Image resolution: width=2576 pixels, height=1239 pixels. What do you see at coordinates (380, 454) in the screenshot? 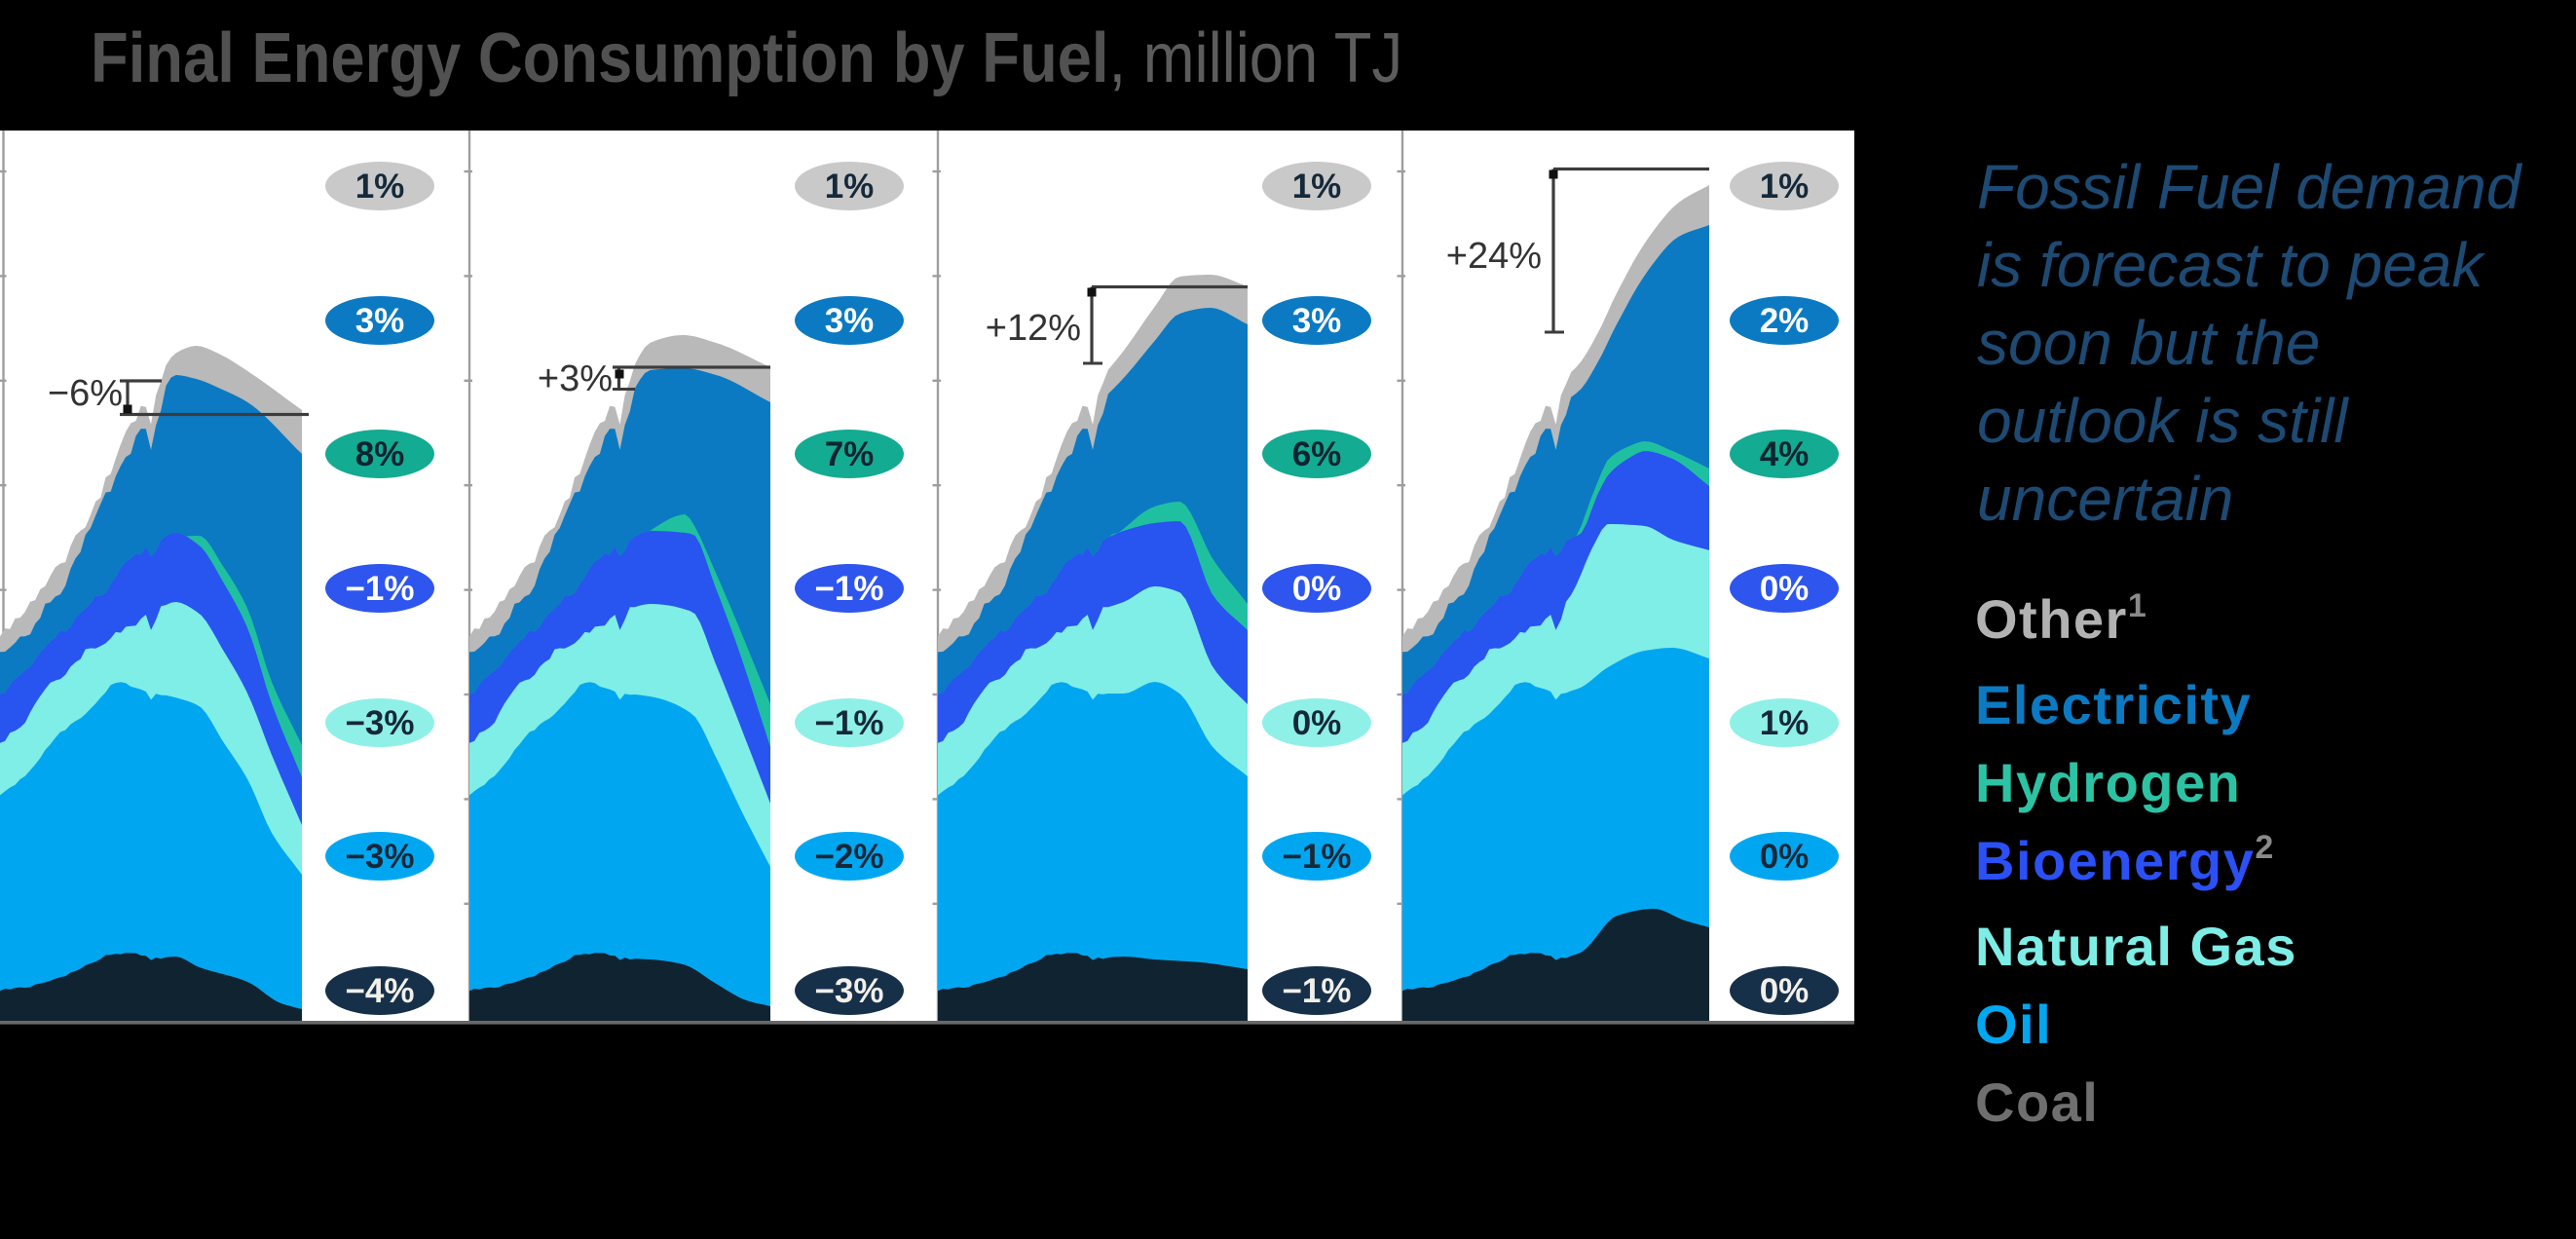
I see `svg-text: 8%` at bounding box center [380, 454].